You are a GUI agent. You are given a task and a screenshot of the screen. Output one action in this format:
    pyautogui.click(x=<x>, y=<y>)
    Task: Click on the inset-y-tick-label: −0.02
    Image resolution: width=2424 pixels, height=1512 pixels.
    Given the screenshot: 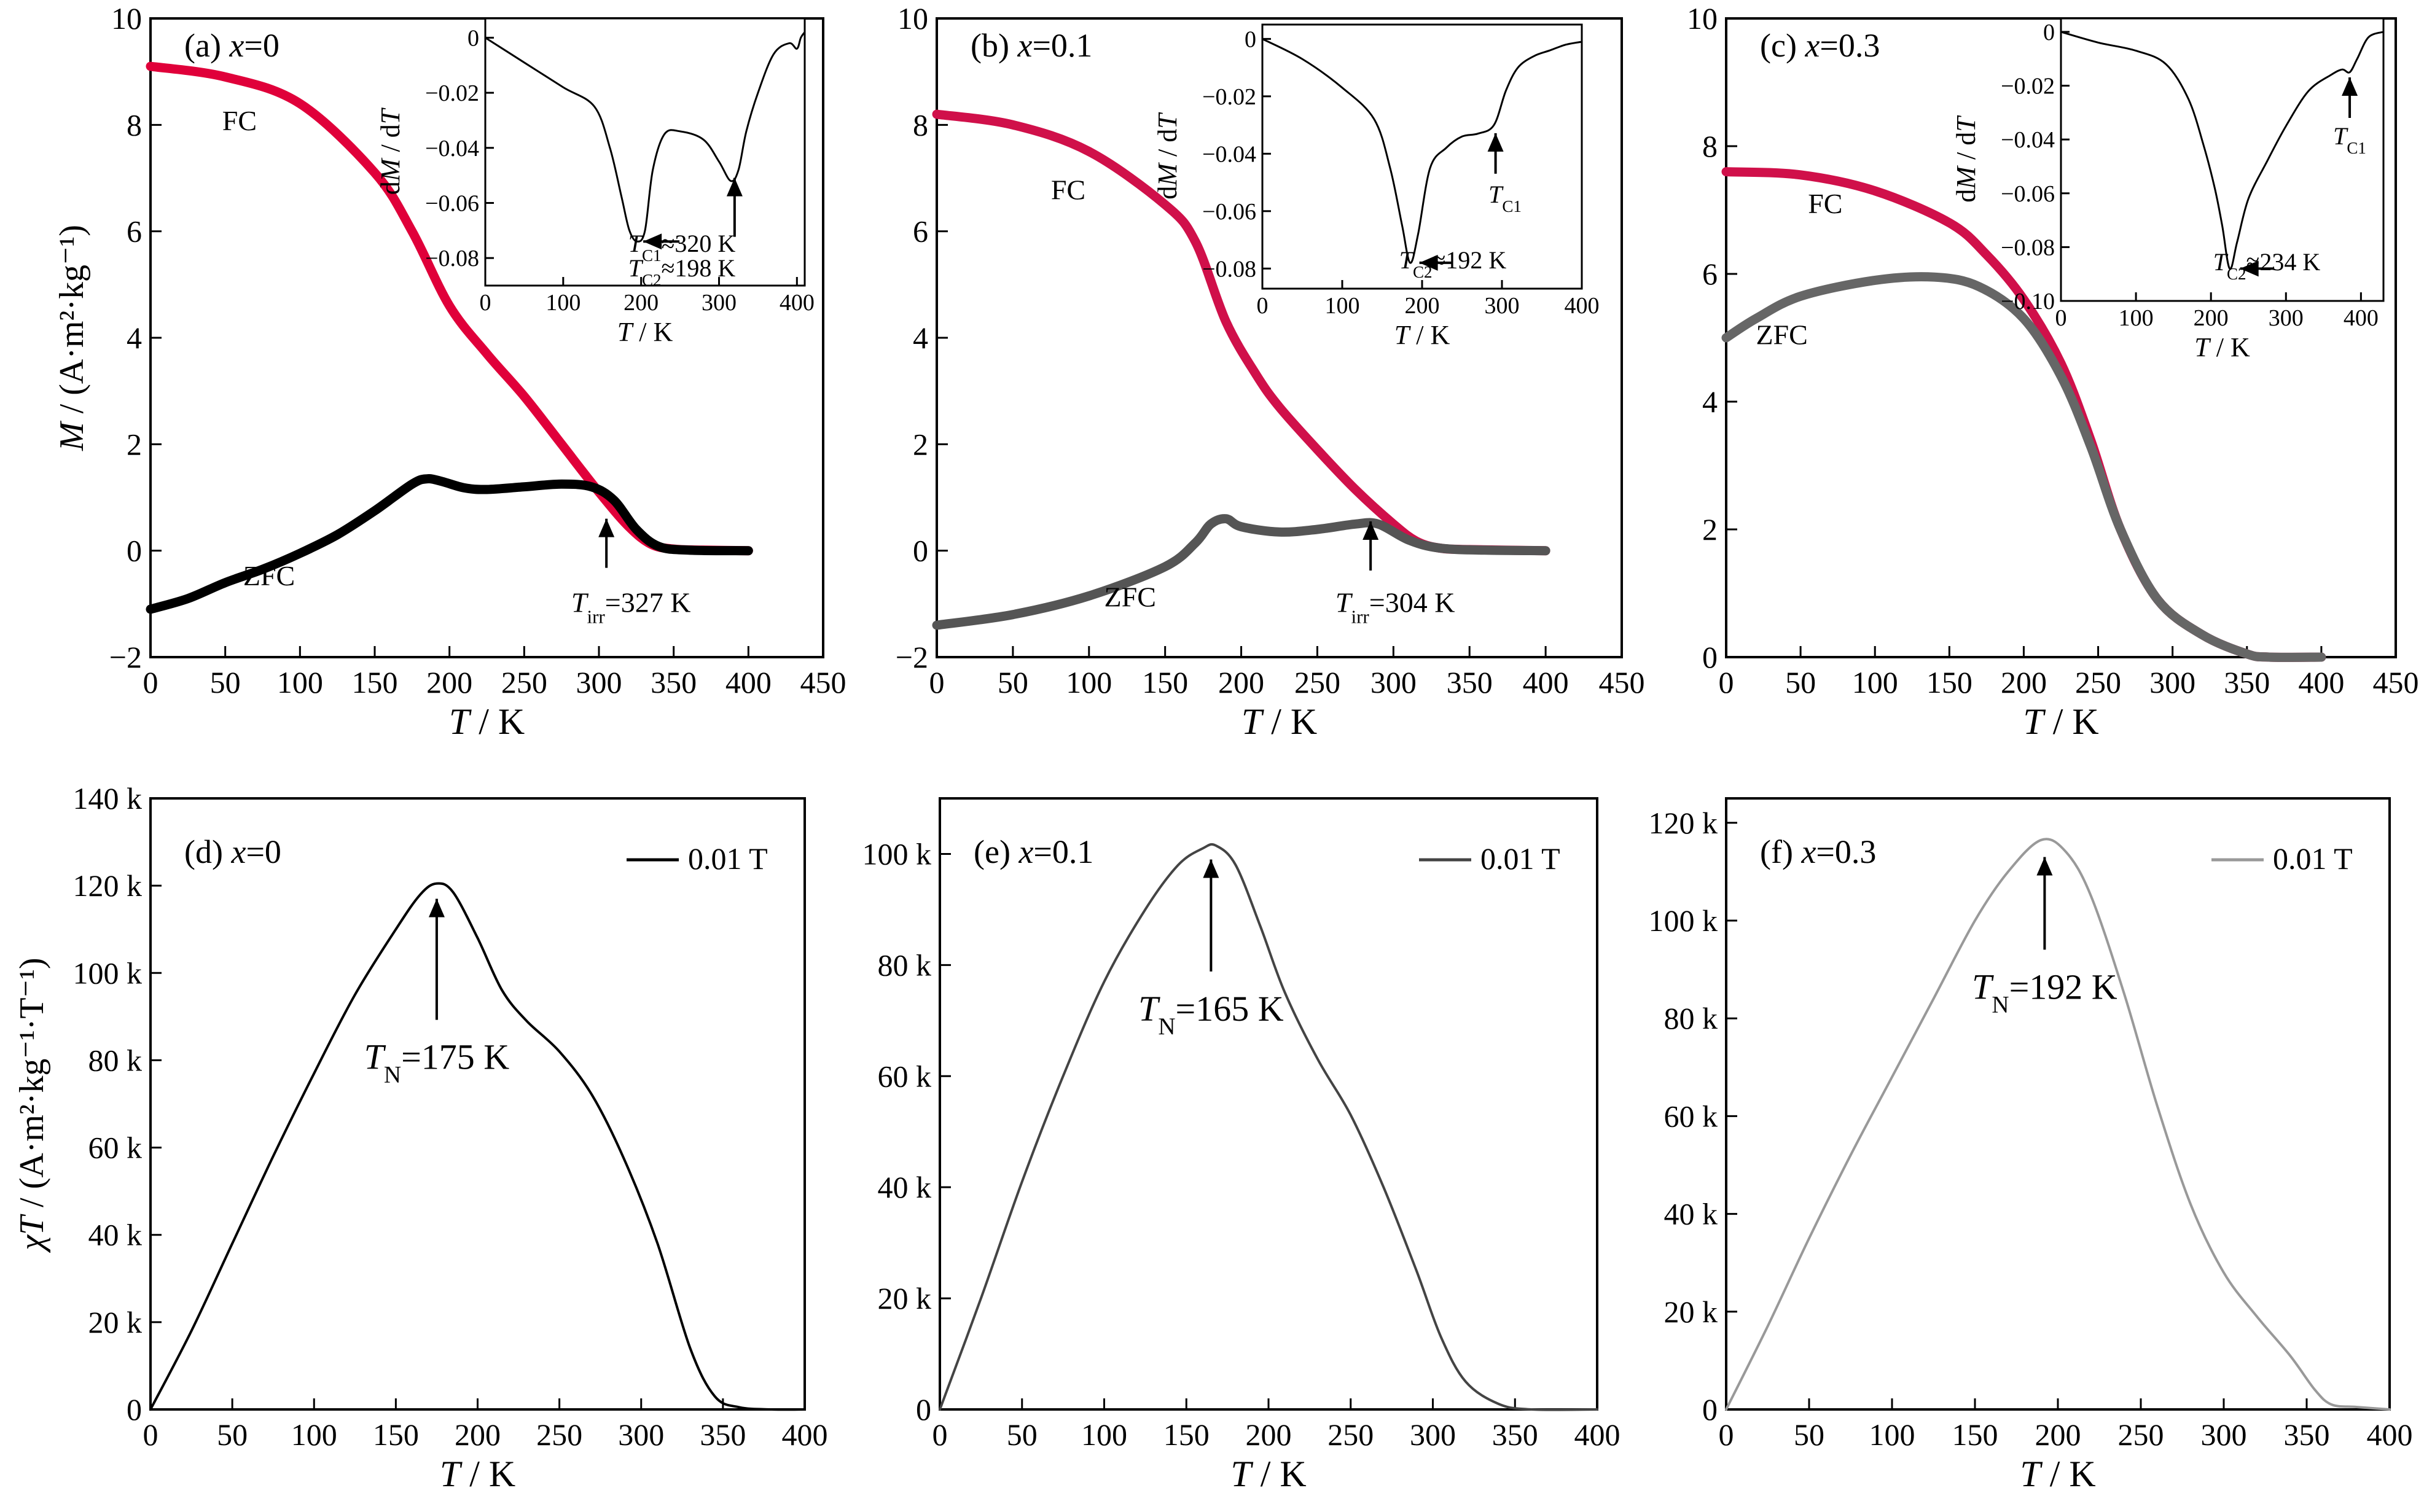 What is the action you would take?
    pyautogui.click(x=1229, y=97)
    